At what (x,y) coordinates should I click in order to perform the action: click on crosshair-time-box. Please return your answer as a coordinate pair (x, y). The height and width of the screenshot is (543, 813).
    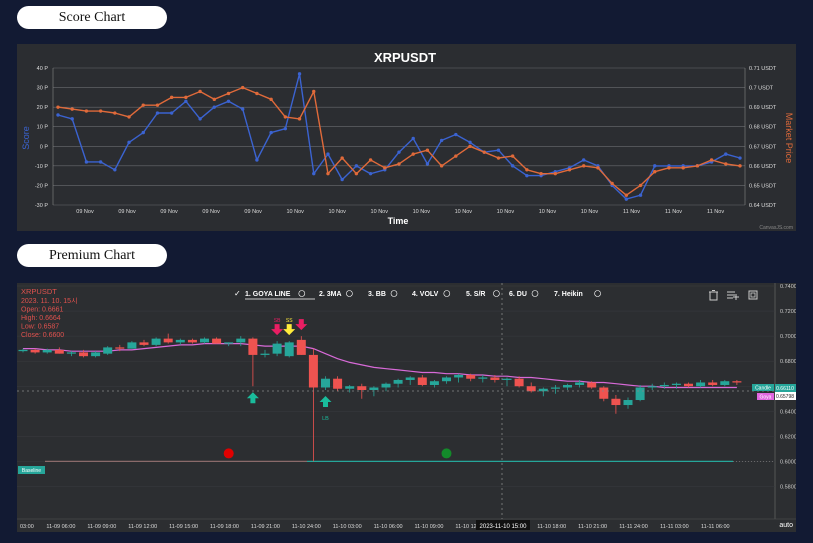
    Looking at the image, I should click on (503, 525).